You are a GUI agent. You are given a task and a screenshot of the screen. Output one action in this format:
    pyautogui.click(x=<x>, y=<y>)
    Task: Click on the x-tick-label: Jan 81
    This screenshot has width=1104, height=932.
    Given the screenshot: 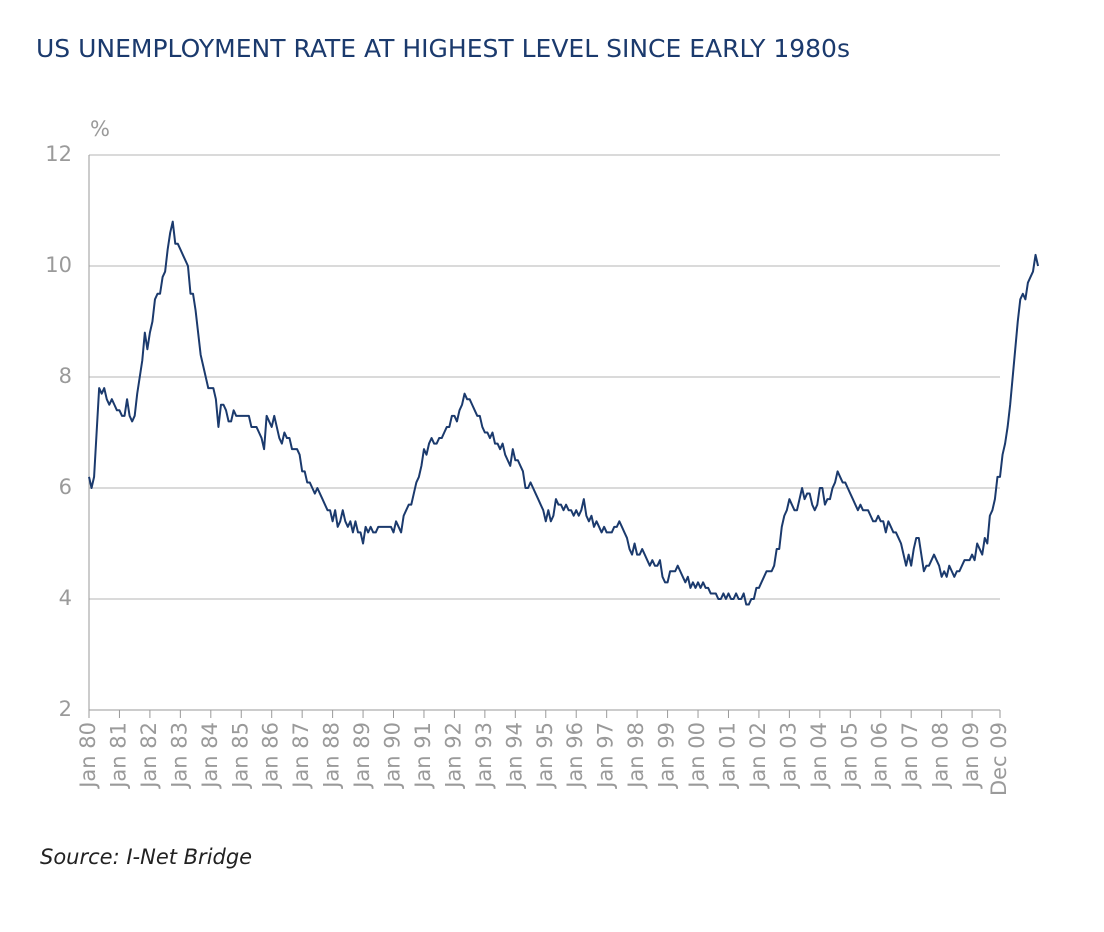 What is the action you would take?
    pyautogui.click(x=118, y=756)
    